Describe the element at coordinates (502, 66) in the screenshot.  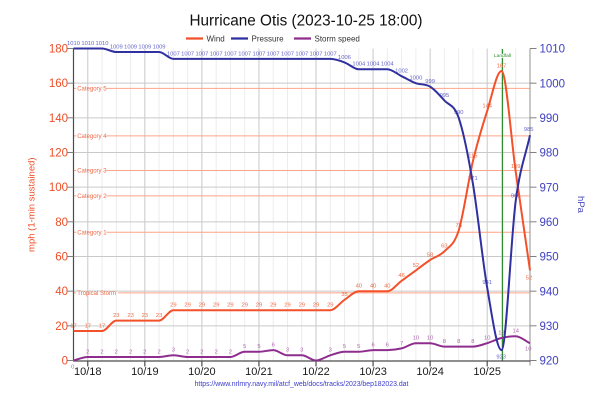
I see `svg-text: 167` at that location.